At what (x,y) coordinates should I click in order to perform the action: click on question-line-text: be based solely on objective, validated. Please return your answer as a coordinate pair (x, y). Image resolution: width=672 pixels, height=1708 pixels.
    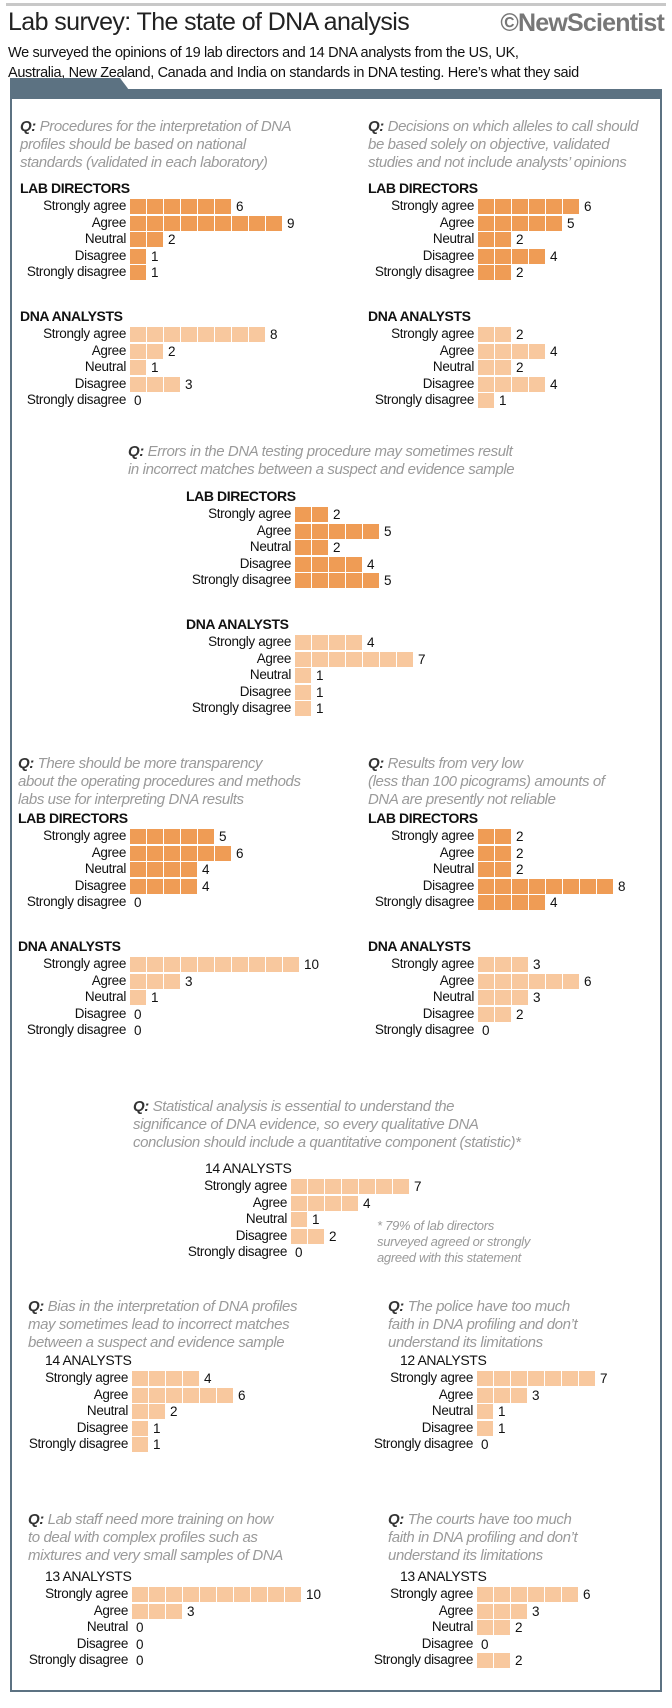
    Looking at the image, I should click on (489, 144).